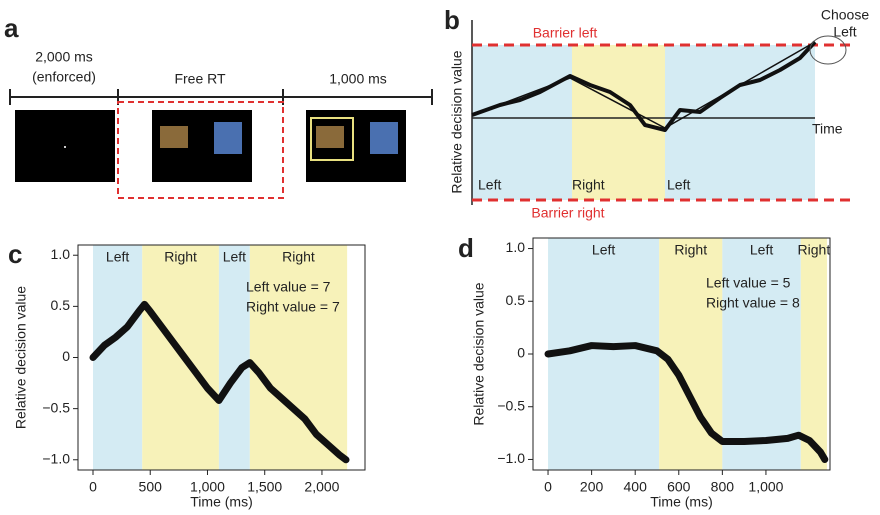 This screenshot has width=880, height=515. I want to click on barrier-label: Barrier right, so click(567, 213).